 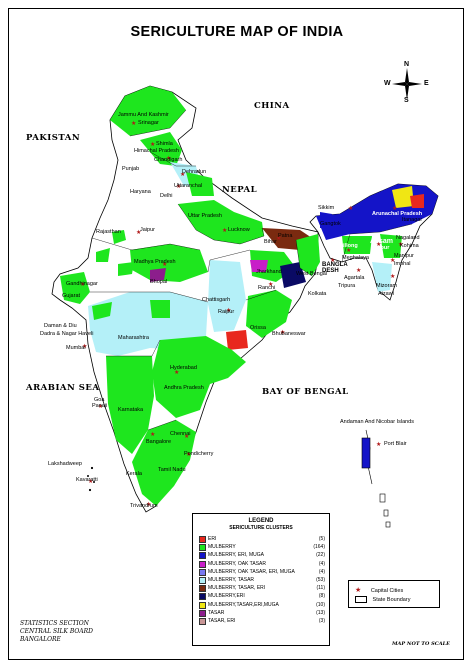 What do you see at coordinates (285, 236) in the screenshot?
I see `label-patna: Patna` at bounding box center [285, 236].